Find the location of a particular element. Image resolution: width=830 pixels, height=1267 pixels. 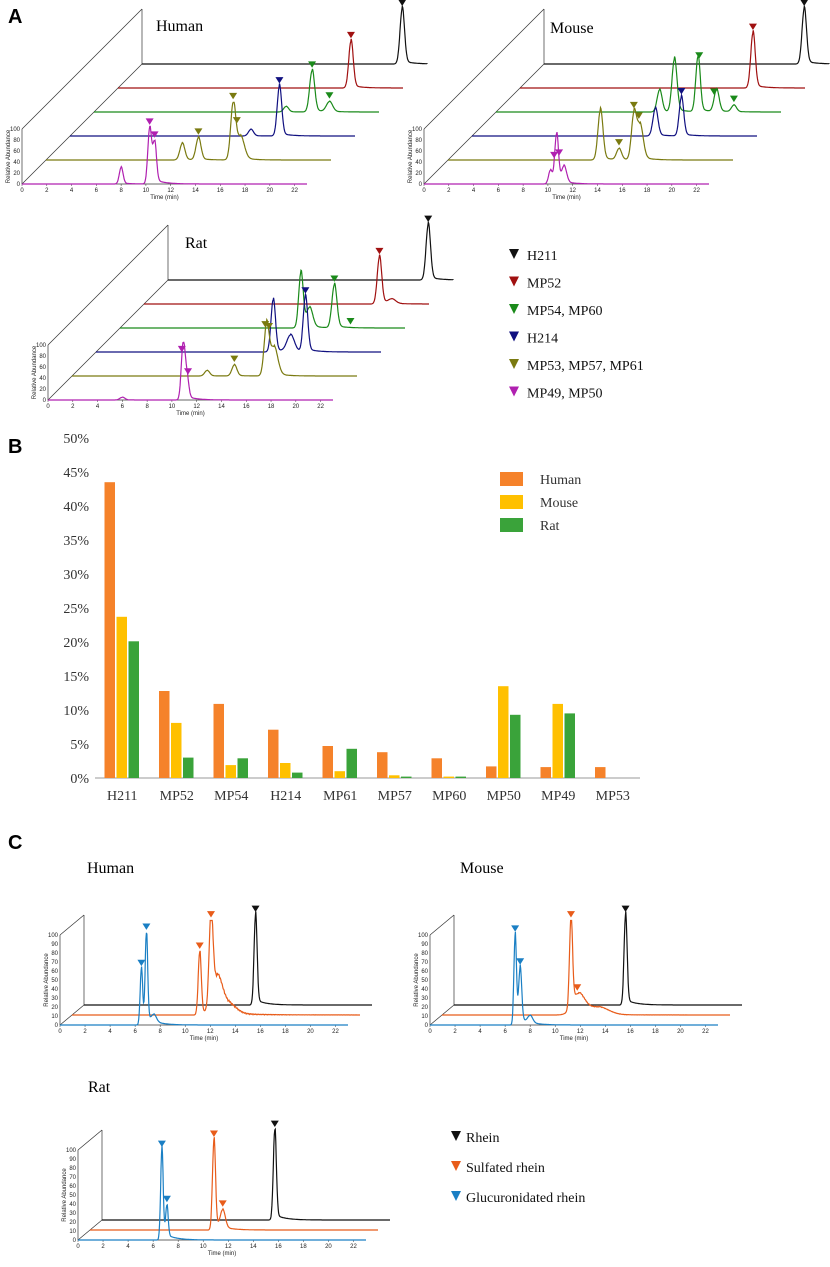

bar-mouse-mp49 is located at coordinates (557, 740).